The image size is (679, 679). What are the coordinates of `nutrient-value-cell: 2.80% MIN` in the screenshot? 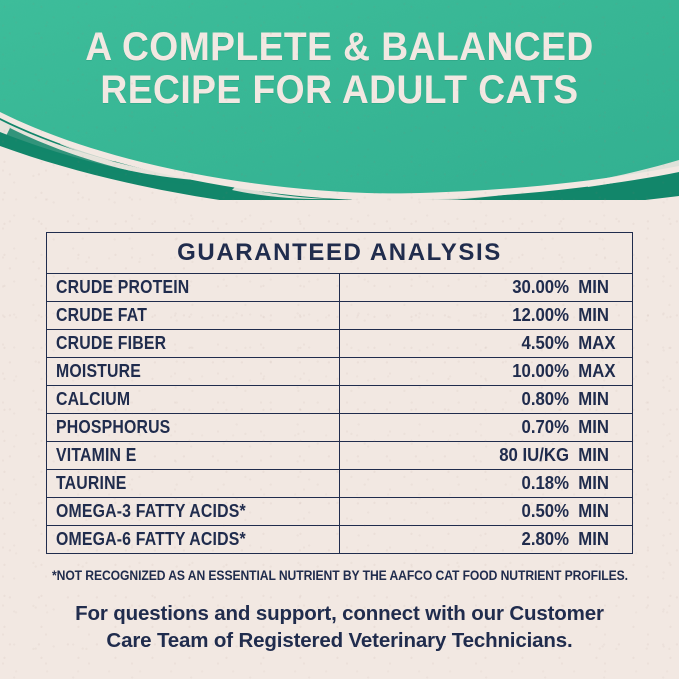 It's located at (486, 539).